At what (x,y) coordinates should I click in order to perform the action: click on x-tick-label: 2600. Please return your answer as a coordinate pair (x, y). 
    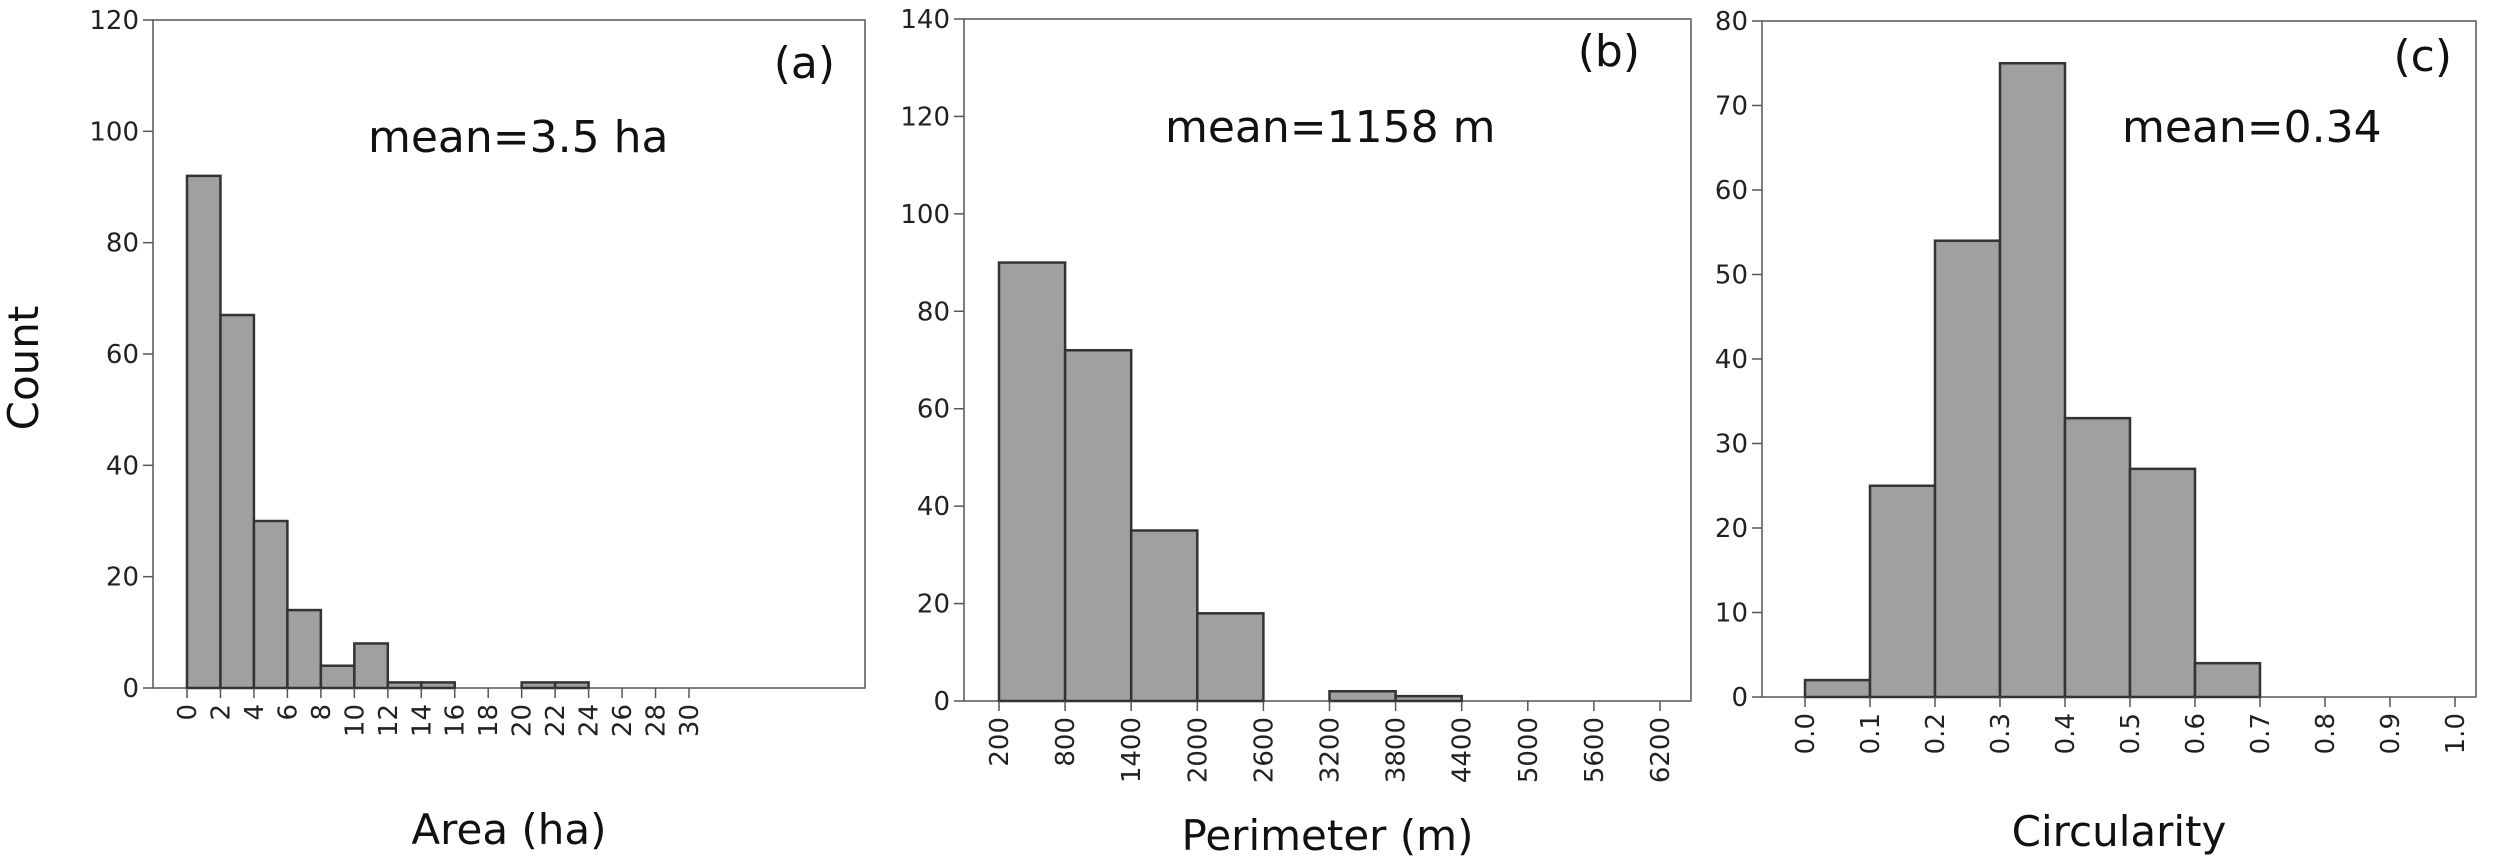
    Looking at the image, I should click on (1264, 750).